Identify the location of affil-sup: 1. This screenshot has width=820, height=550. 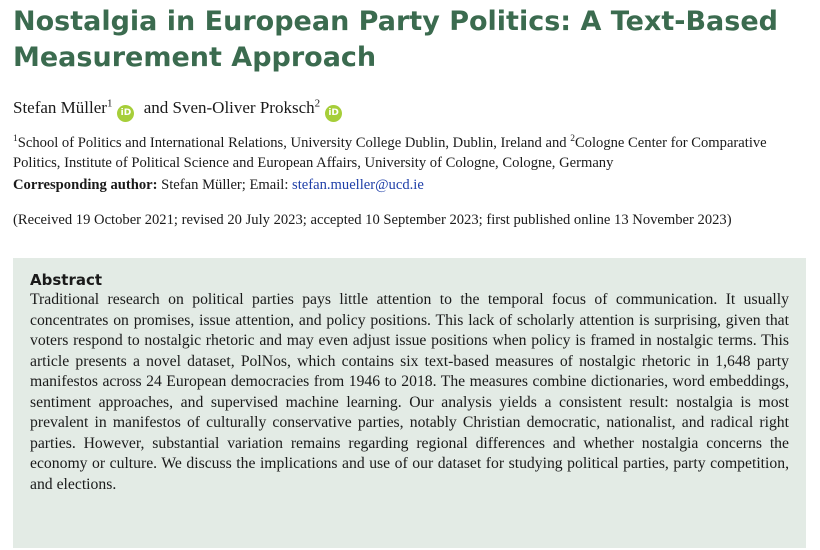
(15, 139).